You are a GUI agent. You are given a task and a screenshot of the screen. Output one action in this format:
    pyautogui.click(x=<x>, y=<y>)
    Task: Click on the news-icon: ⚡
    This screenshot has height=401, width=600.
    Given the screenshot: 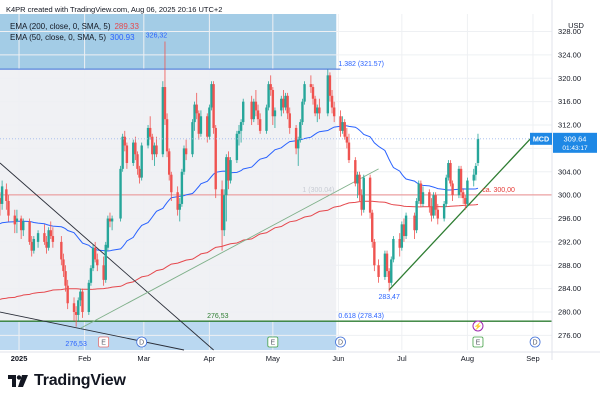 What is the action you would take?
    pyautogui.click(x=478, y=326)
    